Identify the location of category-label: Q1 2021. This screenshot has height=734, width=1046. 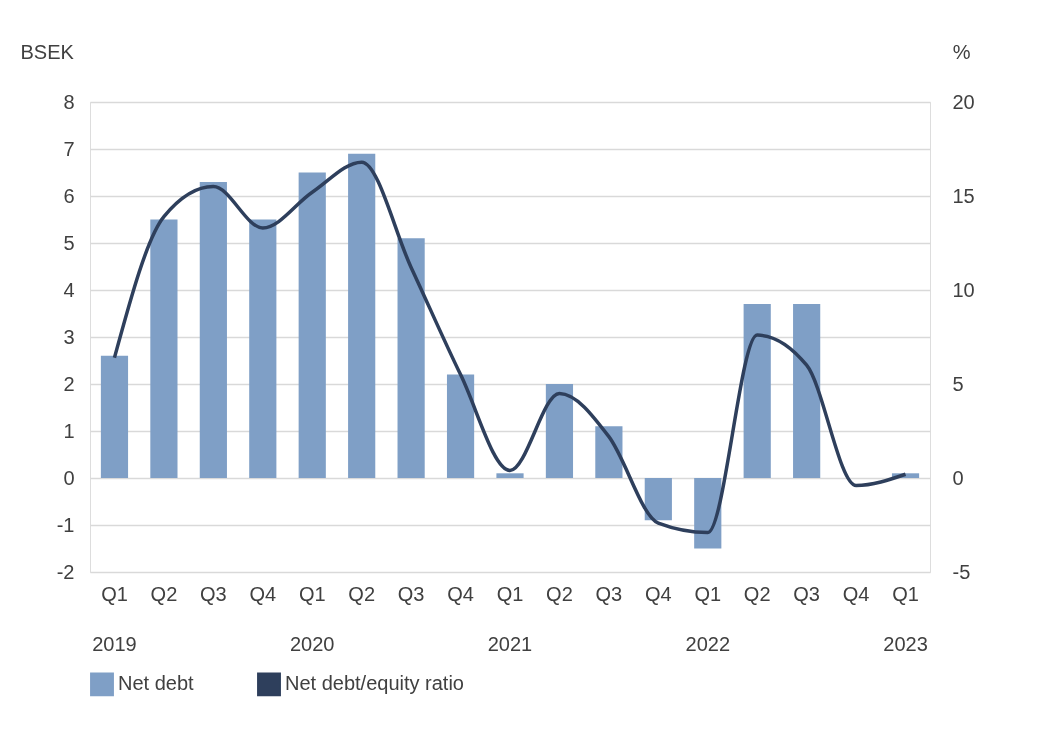
(510, 618).